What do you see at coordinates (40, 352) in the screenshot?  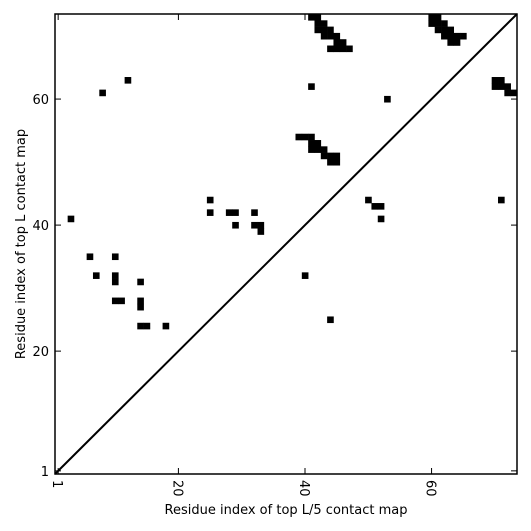 I see `y-tick-label: 20` at bounding box center [40, 352].